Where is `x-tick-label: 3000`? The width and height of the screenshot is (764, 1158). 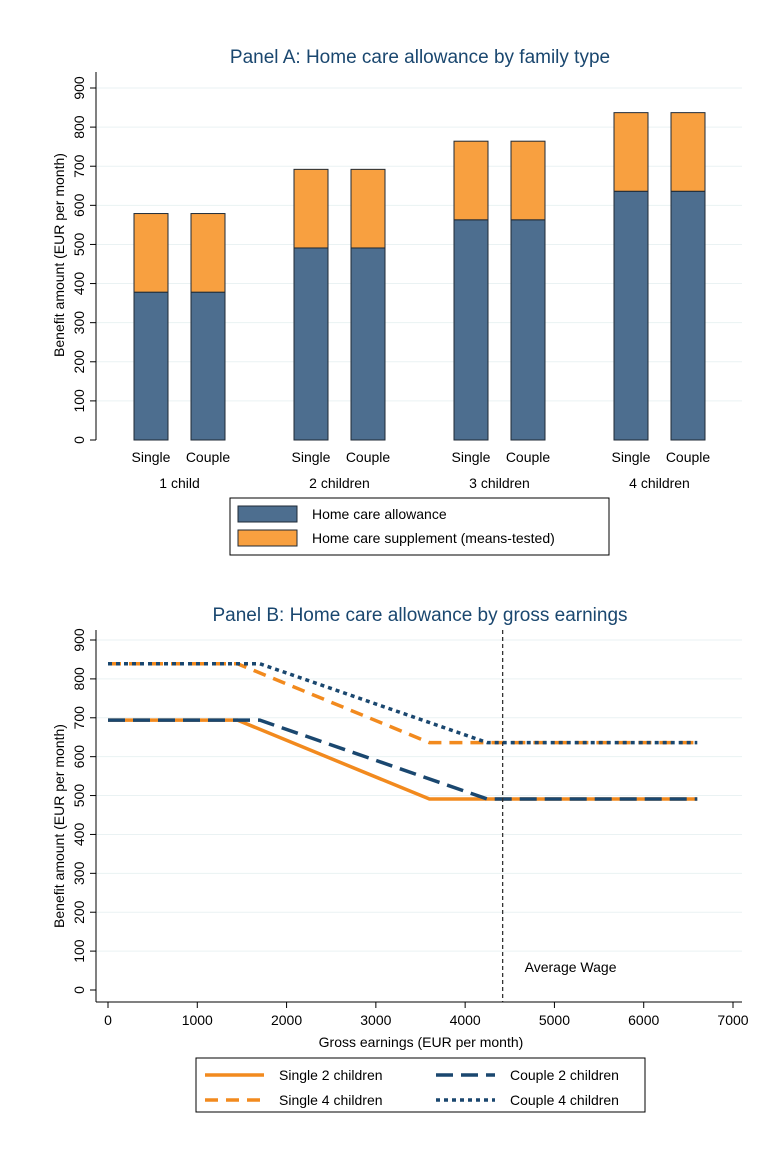
x-tick-label: 3000 is located at coordinates (375, 1020).